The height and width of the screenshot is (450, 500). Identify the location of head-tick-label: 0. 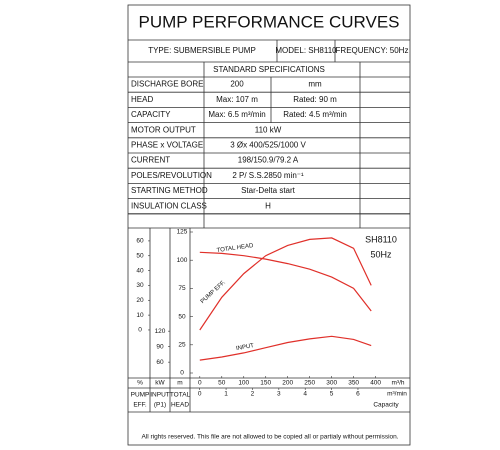
(182, 373).